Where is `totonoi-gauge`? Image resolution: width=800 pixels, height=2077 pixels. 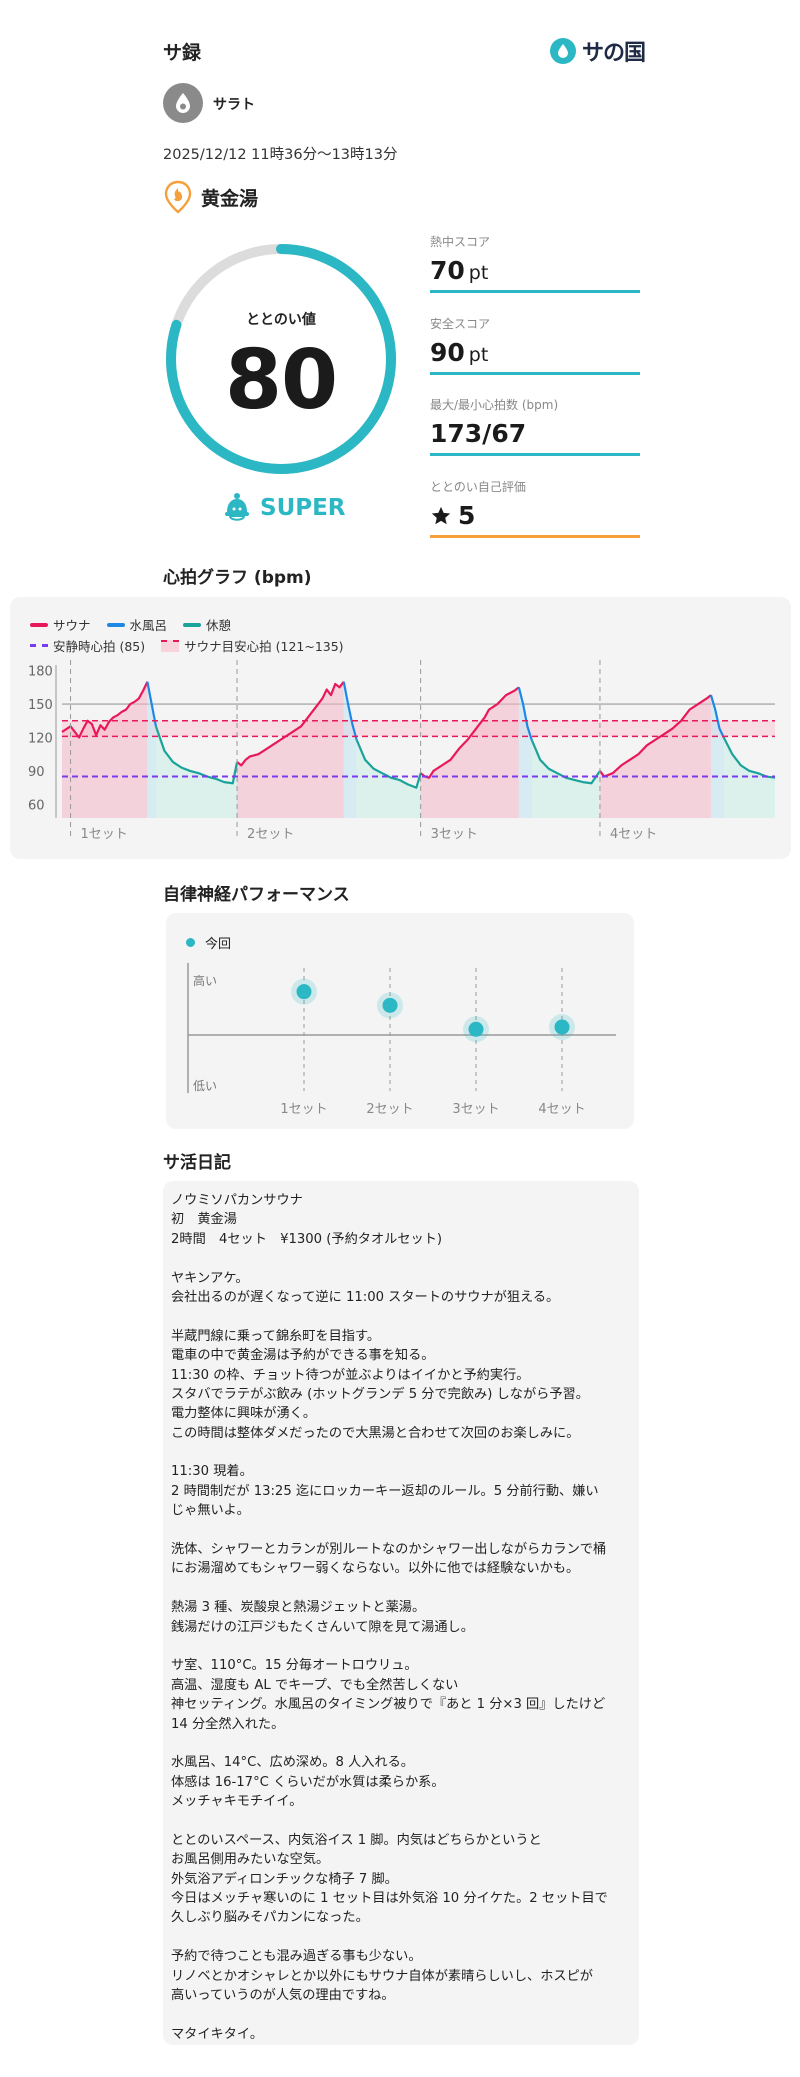
totonoi-gauge is located at coordinates (281, 359).